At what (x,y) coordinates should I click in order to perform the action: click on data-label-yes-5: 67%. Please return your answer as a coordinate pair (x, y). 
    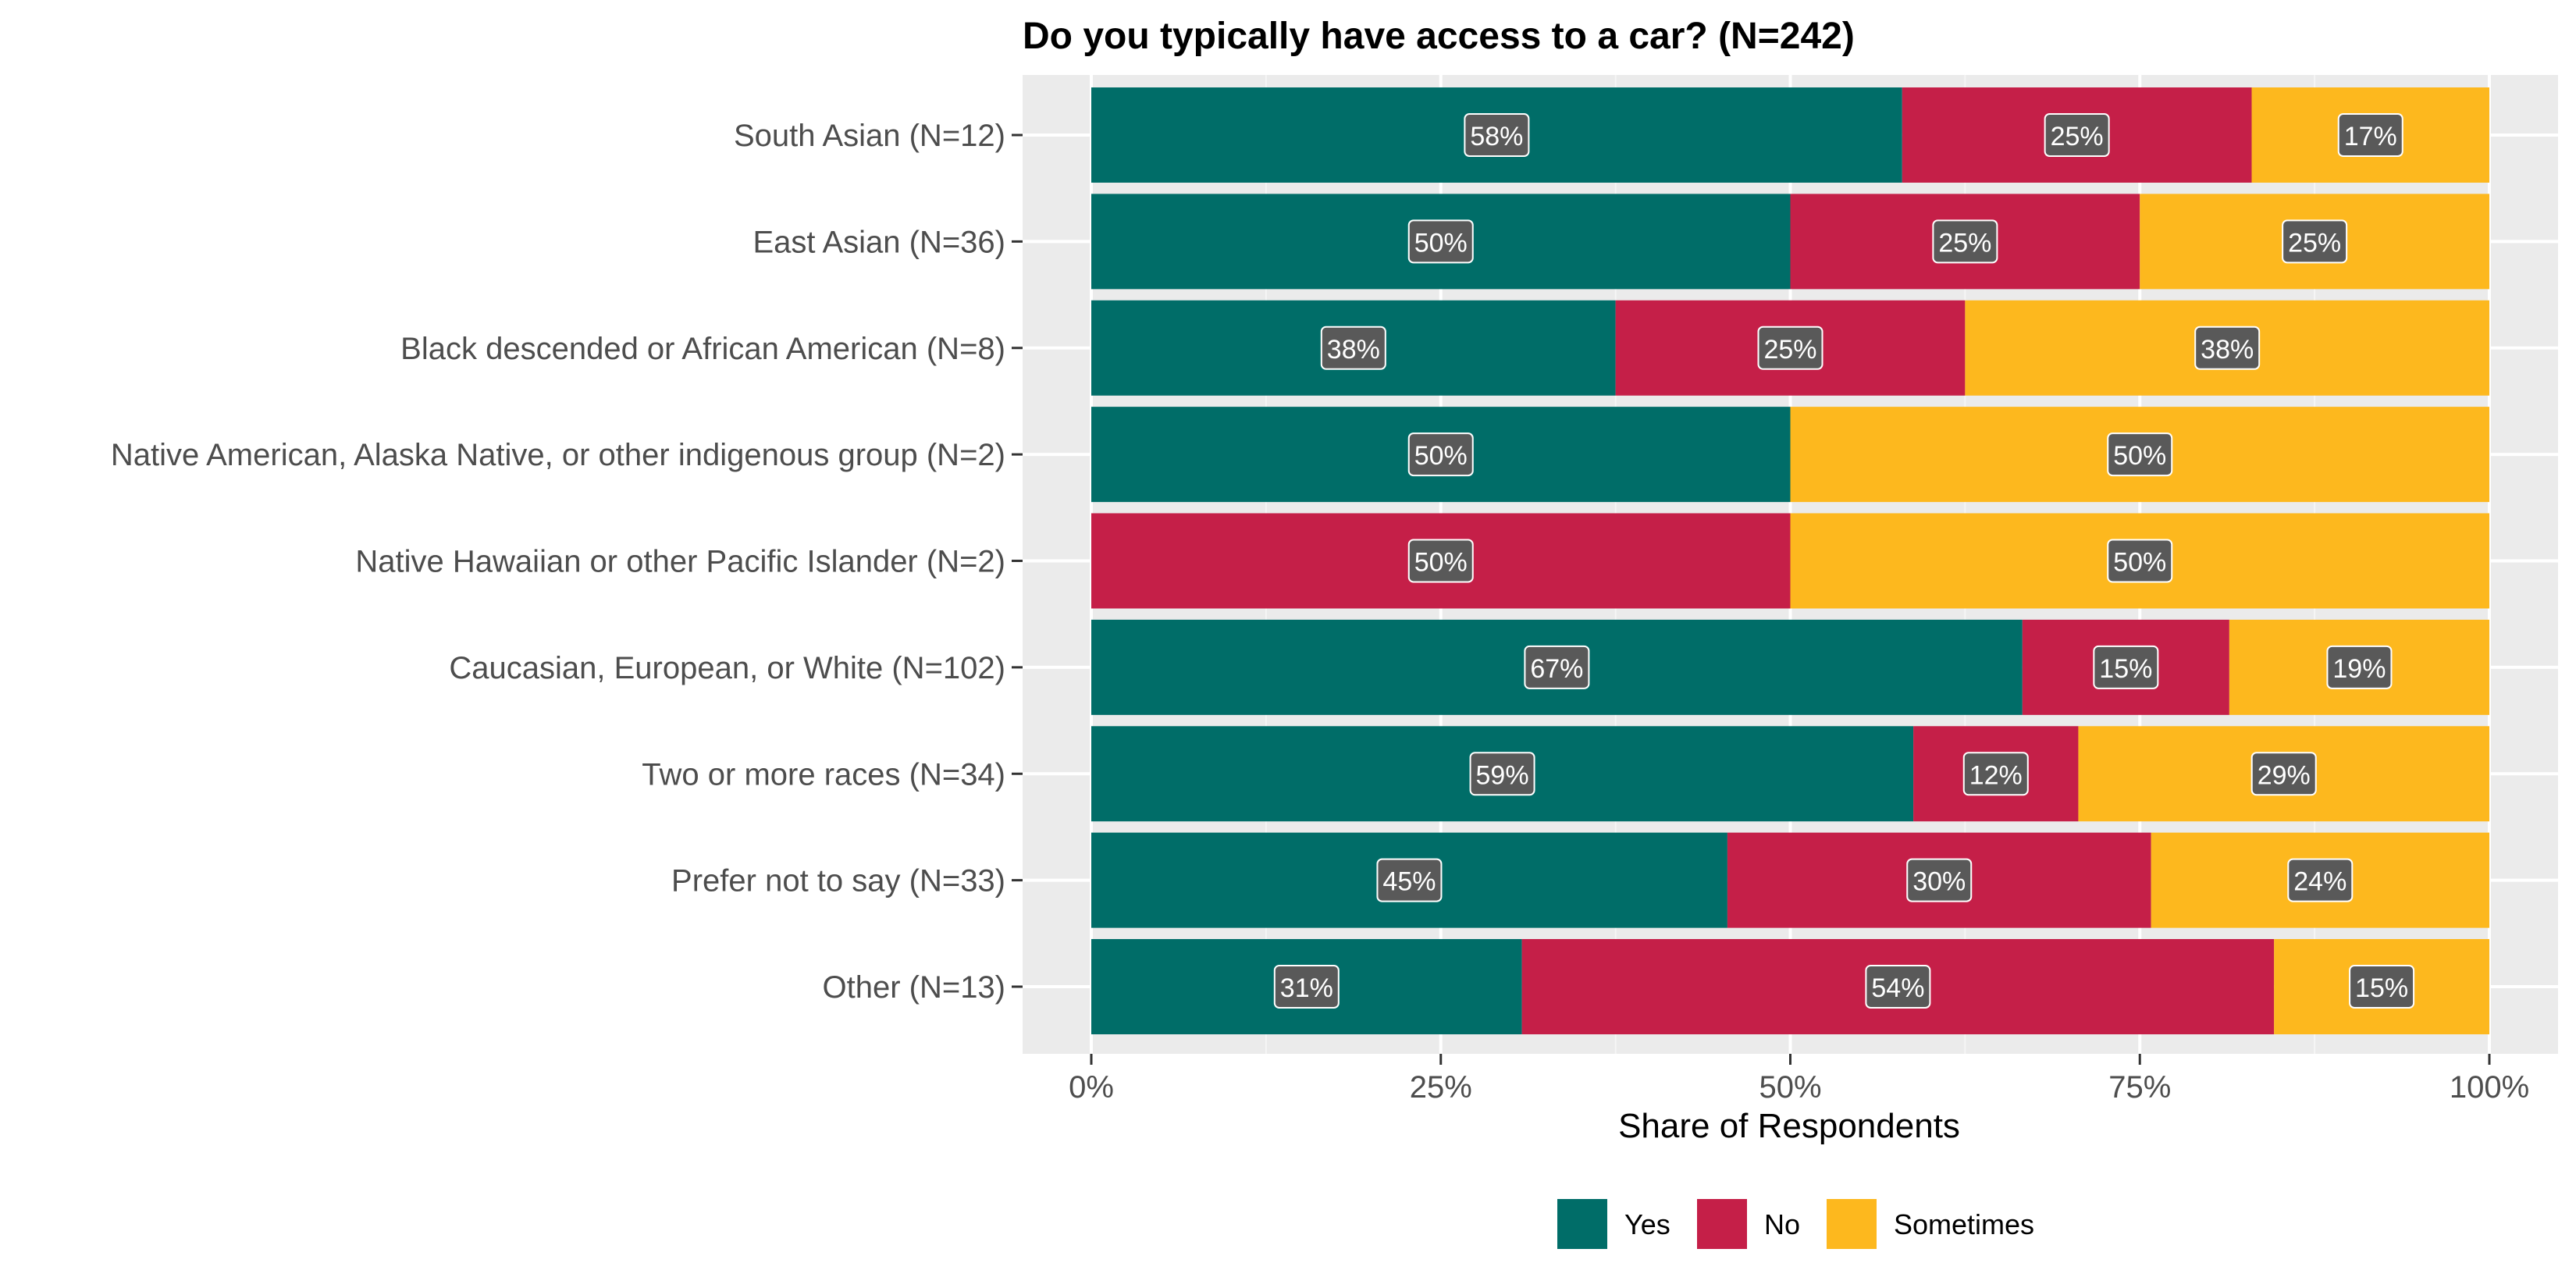
    Looking at the image, I should click on (1556, 669).